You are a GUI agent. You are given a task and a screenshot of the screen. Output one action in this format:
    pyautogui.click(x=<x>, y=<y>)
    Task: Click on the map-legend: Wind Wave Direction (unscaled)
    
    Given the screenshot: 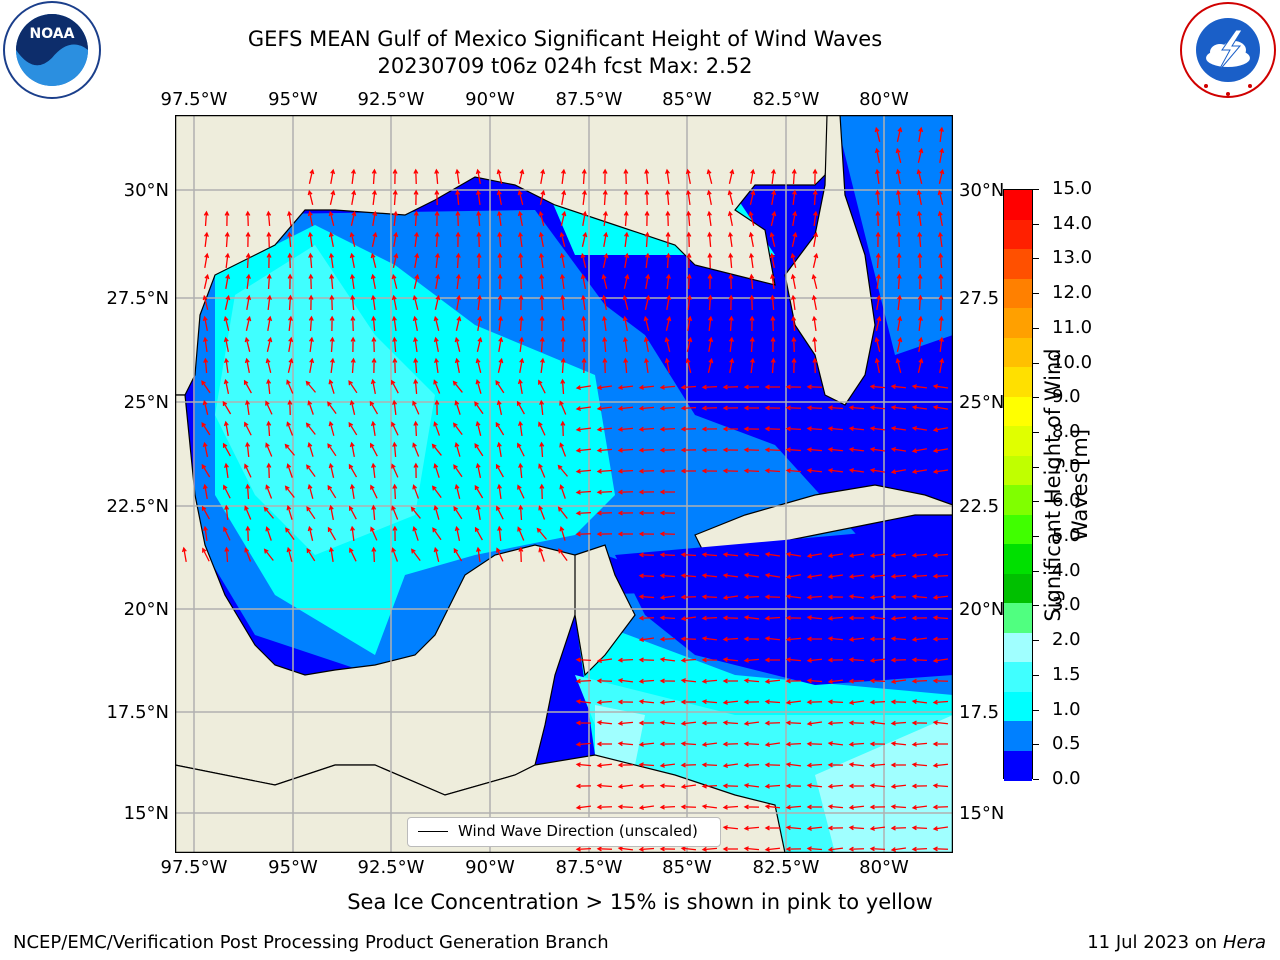 What is the action you would take?
    pyautogui.click(x=564, y=832)
    